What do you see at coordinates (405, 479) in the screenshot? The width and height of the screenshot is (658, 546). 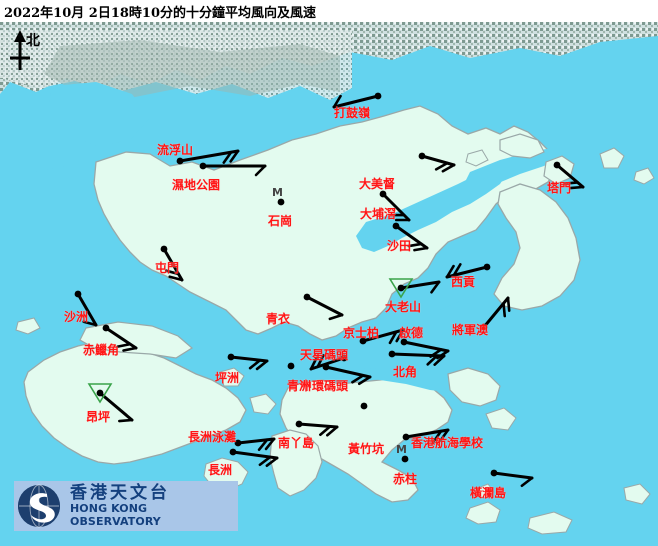 I see `station-label-stanley: 赤柱` at bounding box center [405, 479].